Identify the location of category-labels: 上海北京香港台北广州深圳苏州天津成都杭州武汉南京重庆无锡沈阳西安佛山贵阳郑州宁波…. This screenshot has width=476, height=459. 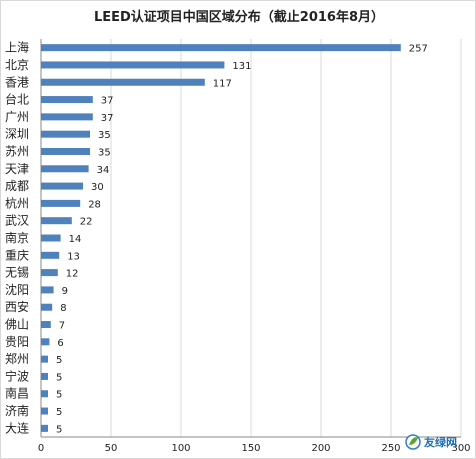
(17, 238).